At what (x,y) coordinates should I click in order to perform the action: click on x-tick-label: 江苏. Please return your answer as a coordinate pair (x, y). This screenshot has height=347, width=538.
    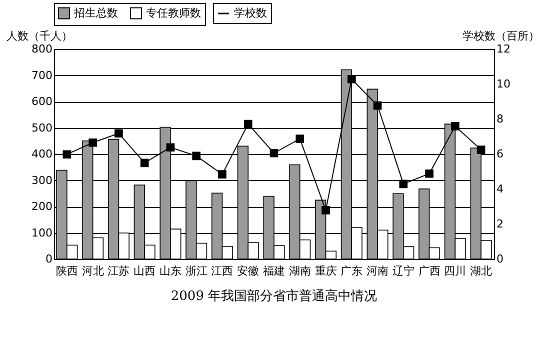
    Looking at the image, I should click on (119, 271).